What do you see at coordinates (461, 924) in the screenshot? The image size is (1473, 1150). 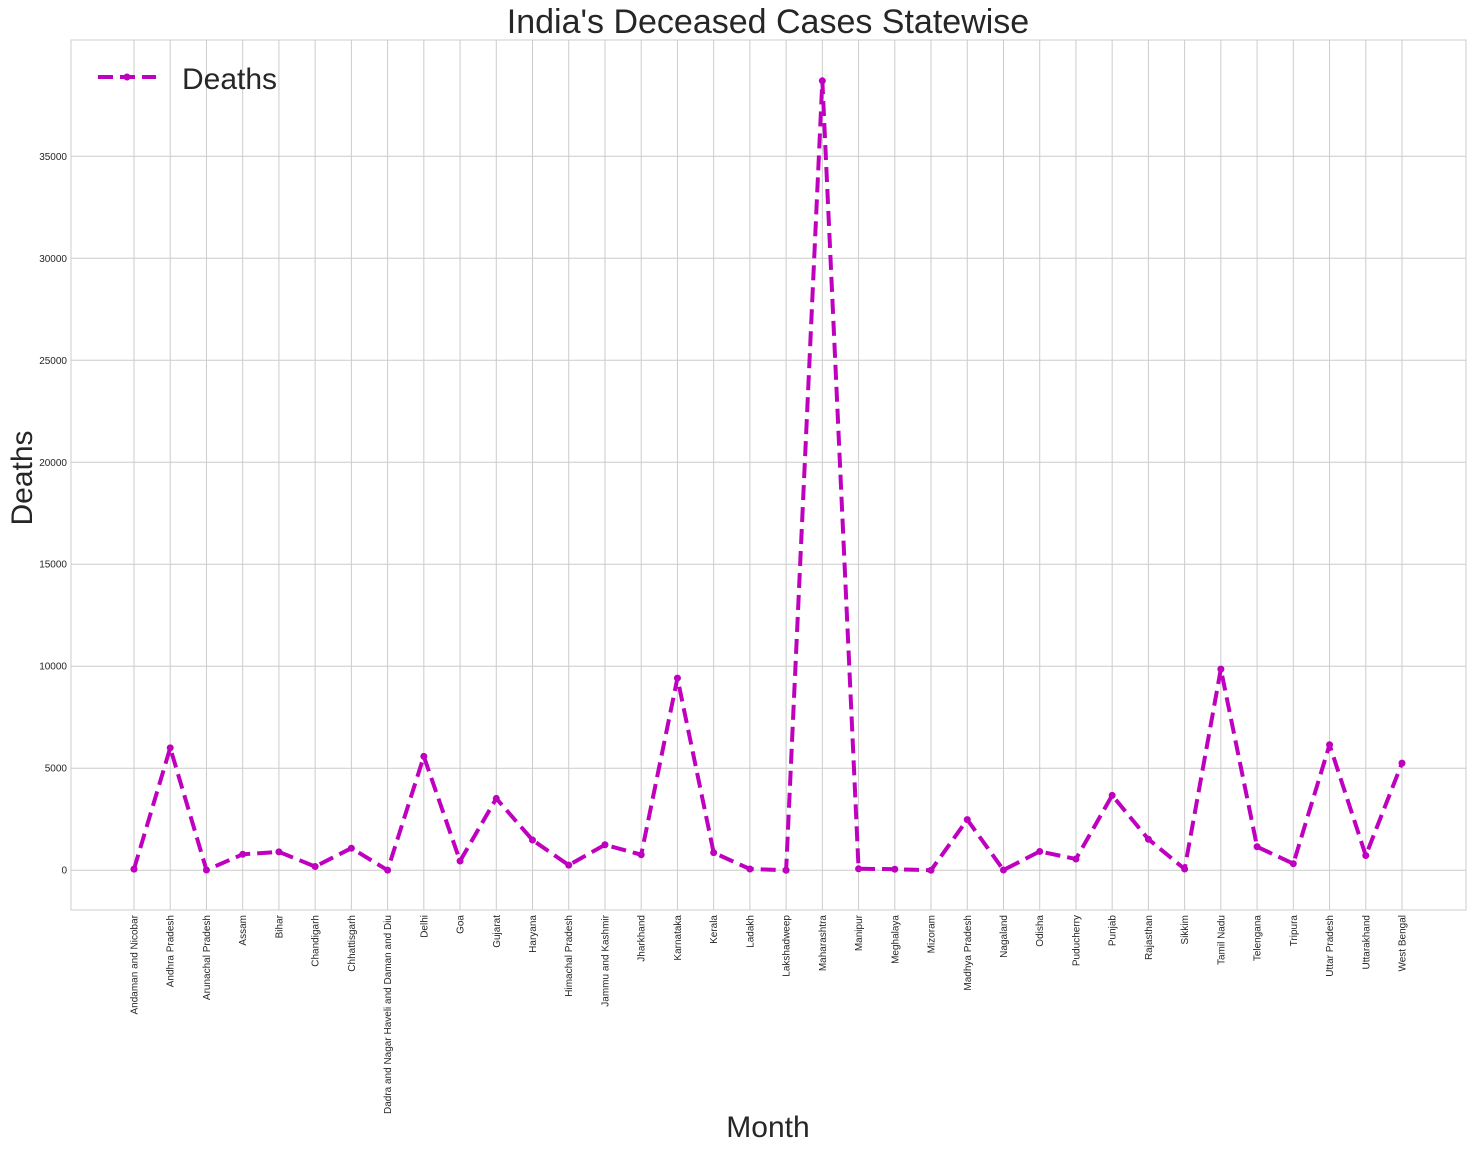 I see `x-tick-label: Goa` at bounding box center [461, 924].